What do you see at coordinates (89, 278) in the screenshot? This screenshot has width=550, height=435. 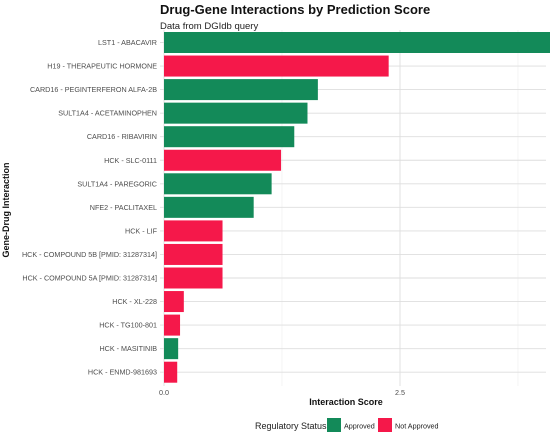 I see `y-tick-label: HCK - COMPOUND 5A [PMID: 31287314]` at bounding box center [89, 278].